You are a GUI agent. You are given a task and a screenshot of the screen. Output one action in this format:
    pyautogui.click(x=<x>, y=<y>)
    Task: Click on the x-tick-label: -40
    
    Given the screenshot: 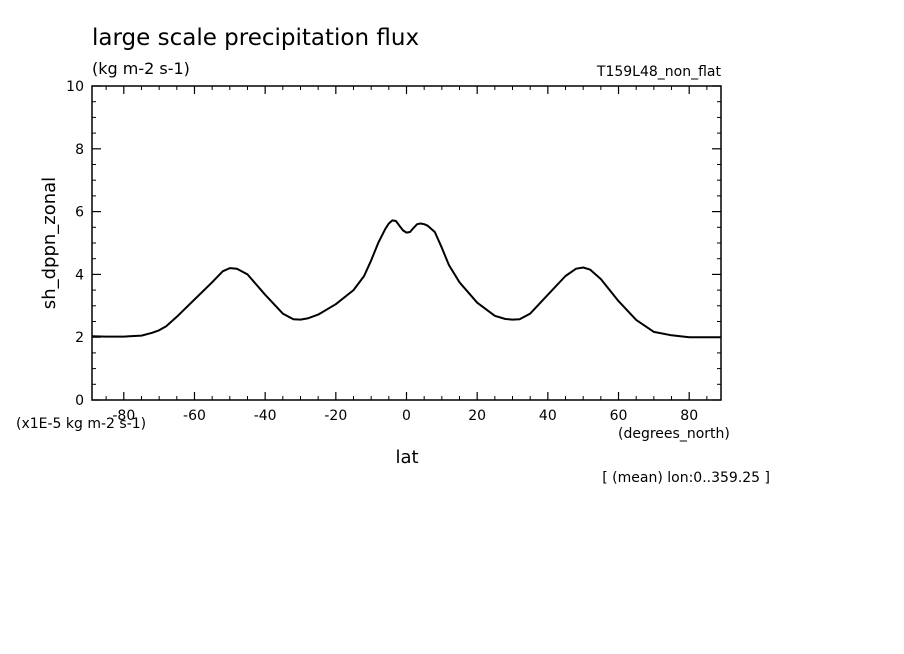 What is the action you would take?
    pyautogui.click(x=265, y=416)
    